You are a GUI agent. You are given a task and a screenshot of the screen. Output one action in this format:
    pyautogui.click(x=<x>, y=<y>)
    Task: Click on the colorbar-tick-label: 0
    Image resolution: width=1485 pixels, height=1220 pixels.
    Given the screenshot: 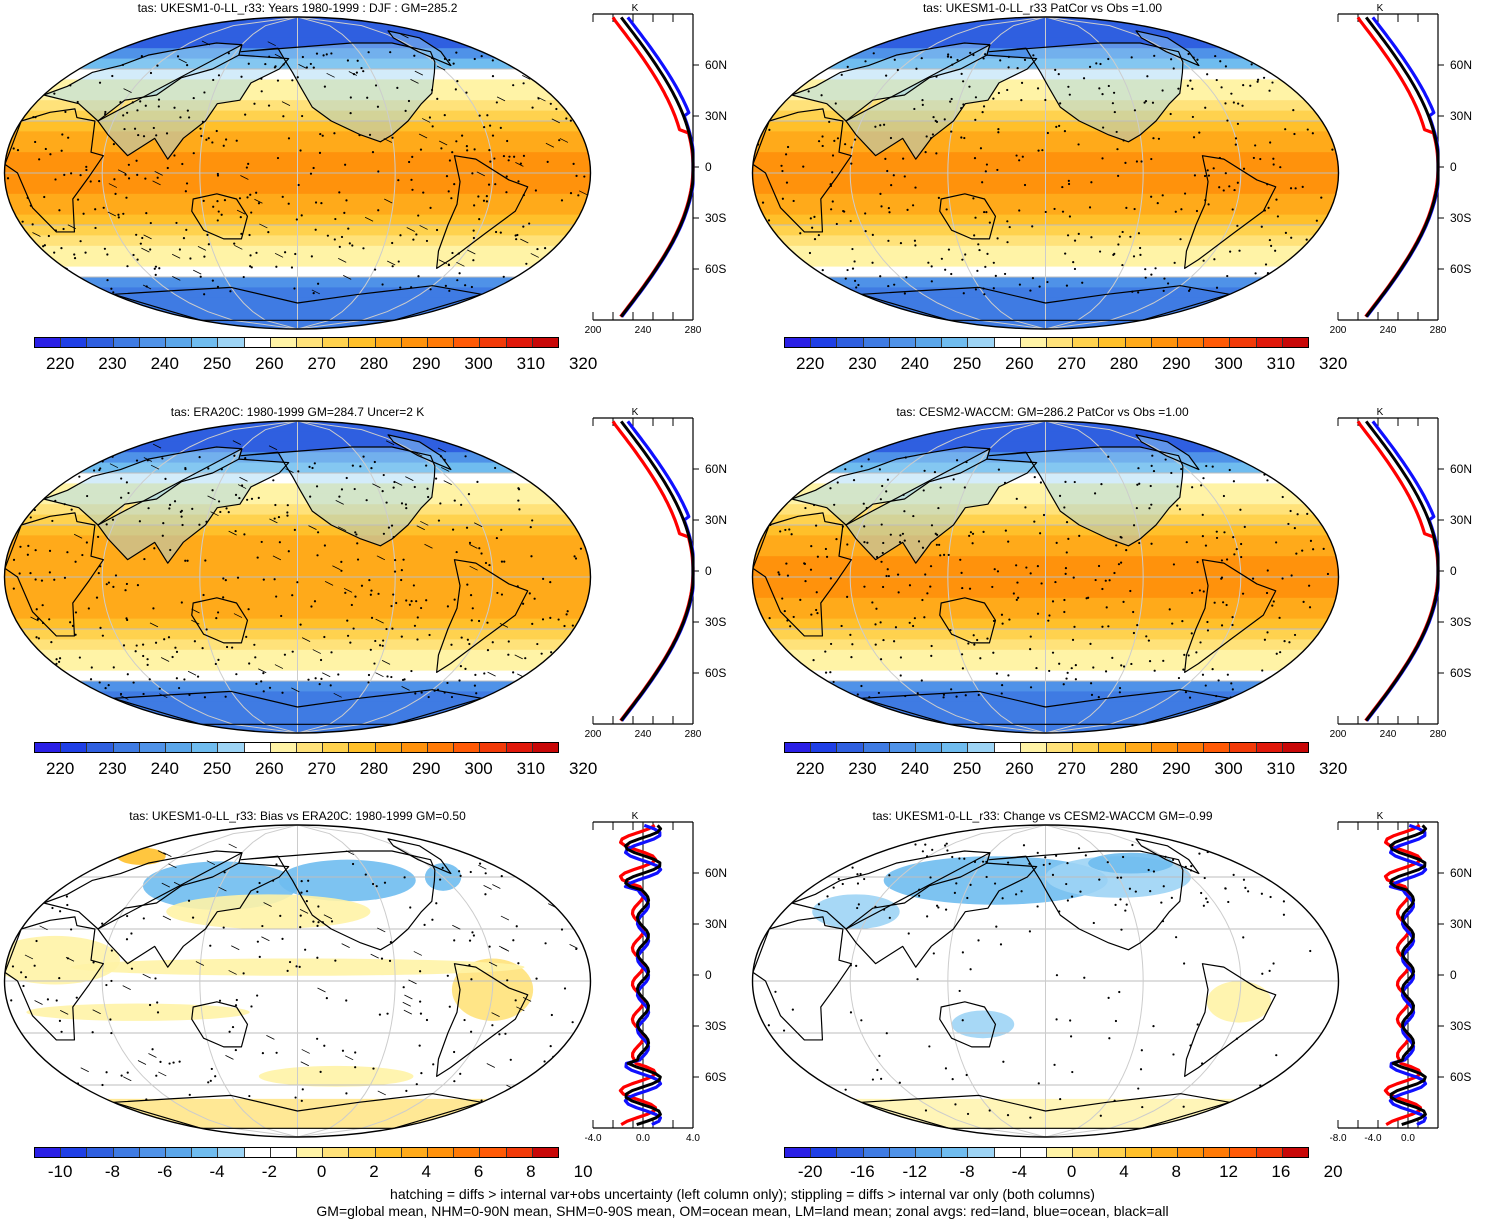 What is the action you would take?
    pyautogui.click(x=1071, y=1171)
    